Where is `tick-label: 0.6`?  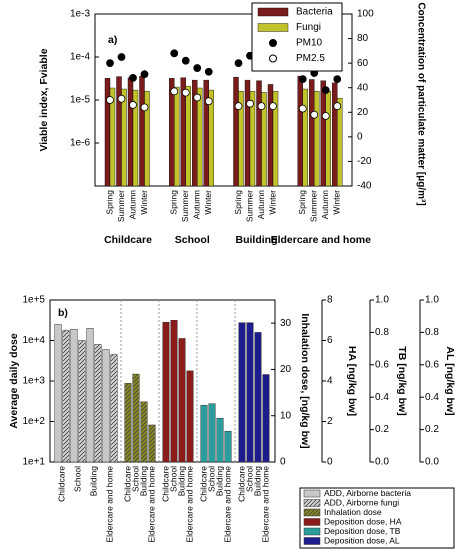 tick-label: 0.6 is located at coordinates (432, 364).